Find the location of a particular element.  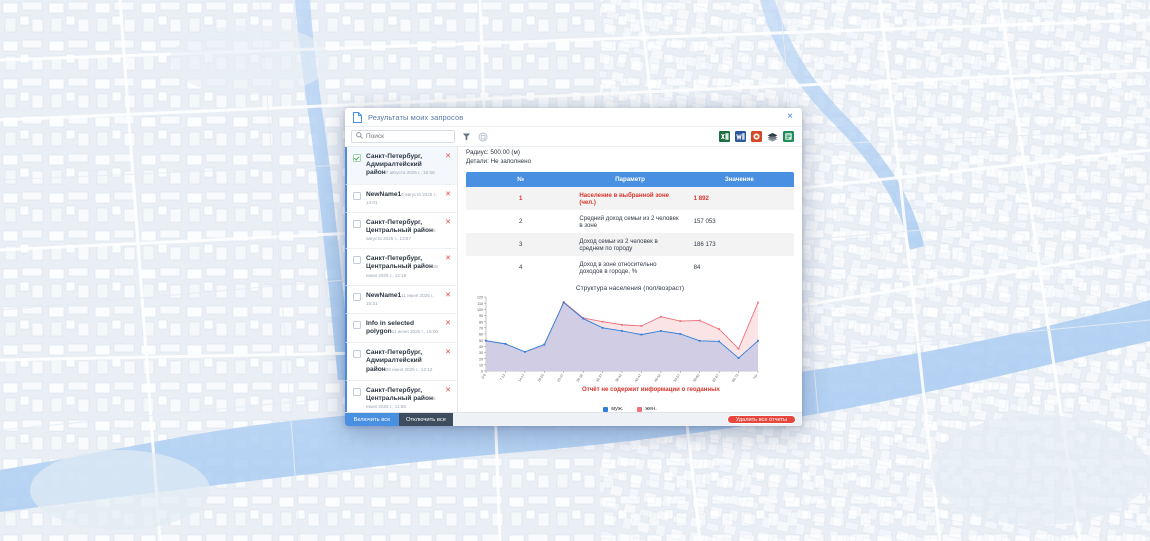

close-icon: × is located at coordinates (790, 116).